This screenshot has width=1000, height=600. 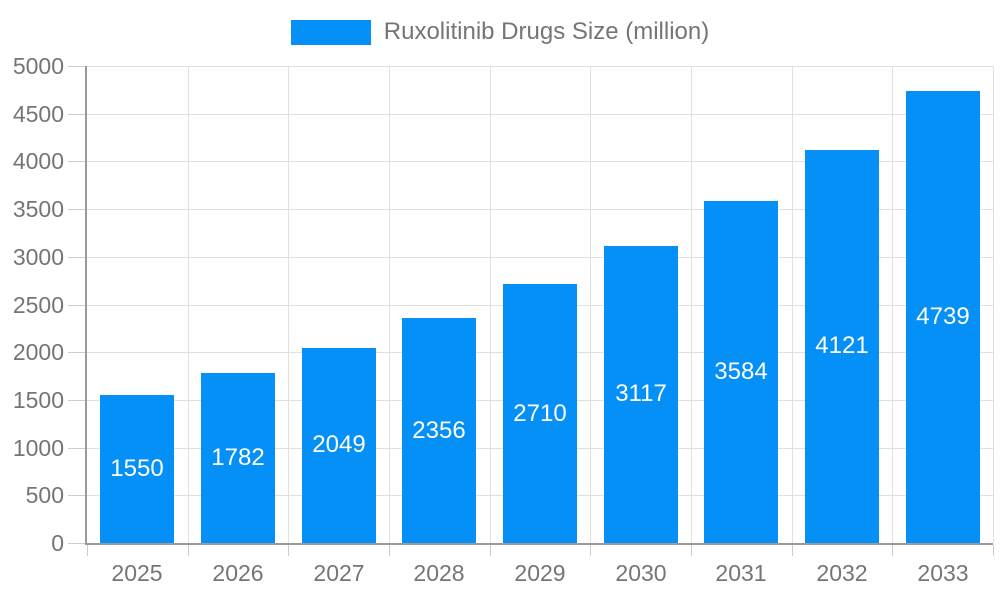 I want to click on bar-value-label: 2710, so click(x=540, y=413).